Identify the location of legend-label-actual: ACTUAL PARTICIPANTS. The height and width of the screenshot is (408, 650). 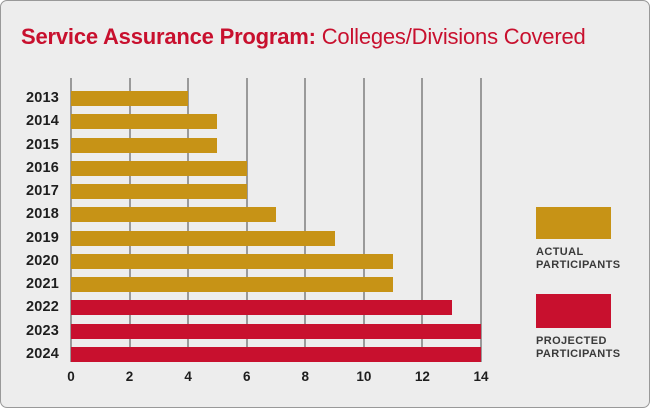
(578, 258).